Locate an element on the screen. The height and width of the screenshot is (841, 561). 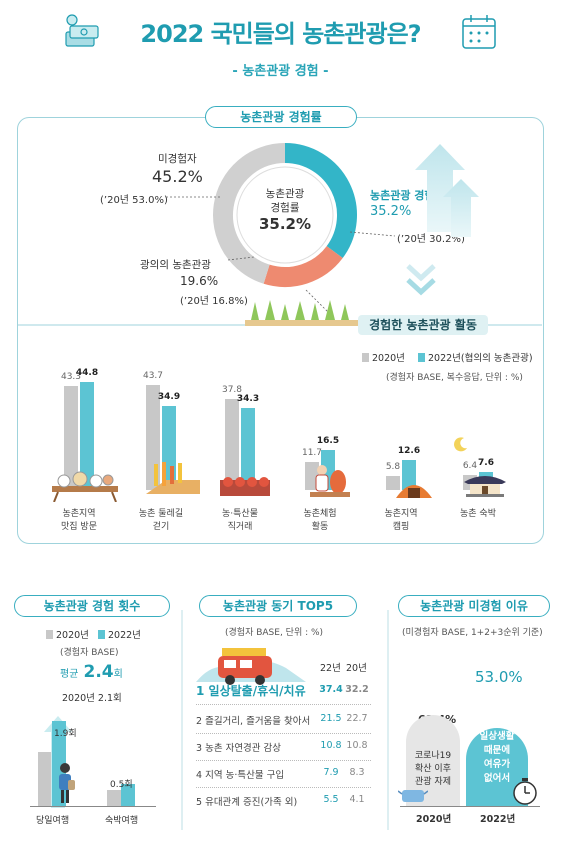
page-subtitle: - 농촌관광 경험 - is located at coordinates (280, 71).